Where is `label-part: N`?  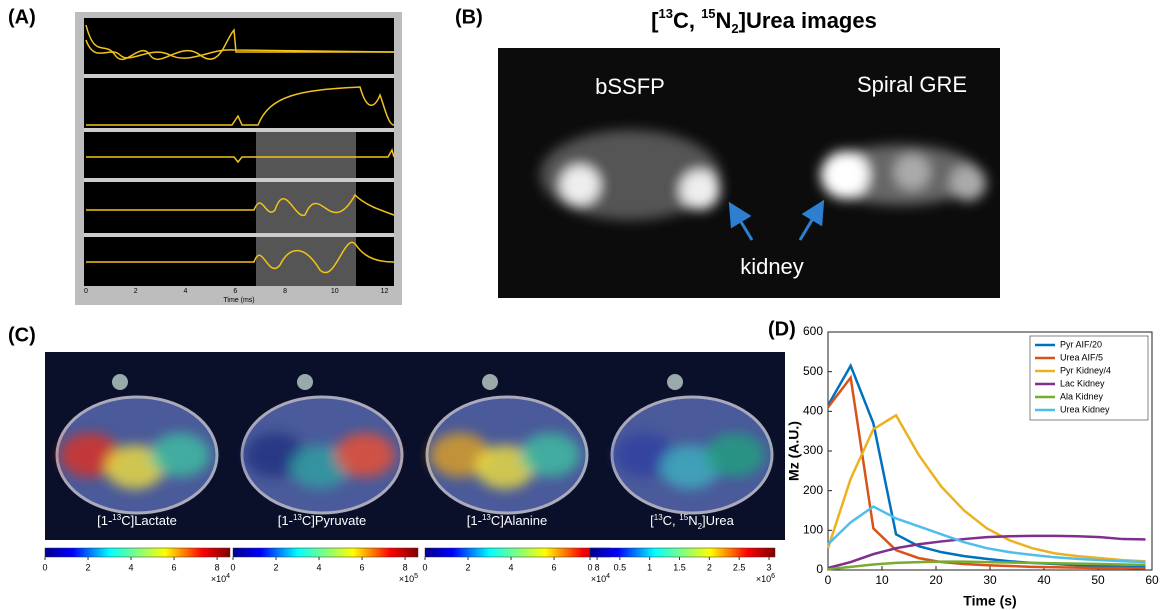
label-part: N is located at coordinates (692, 520).